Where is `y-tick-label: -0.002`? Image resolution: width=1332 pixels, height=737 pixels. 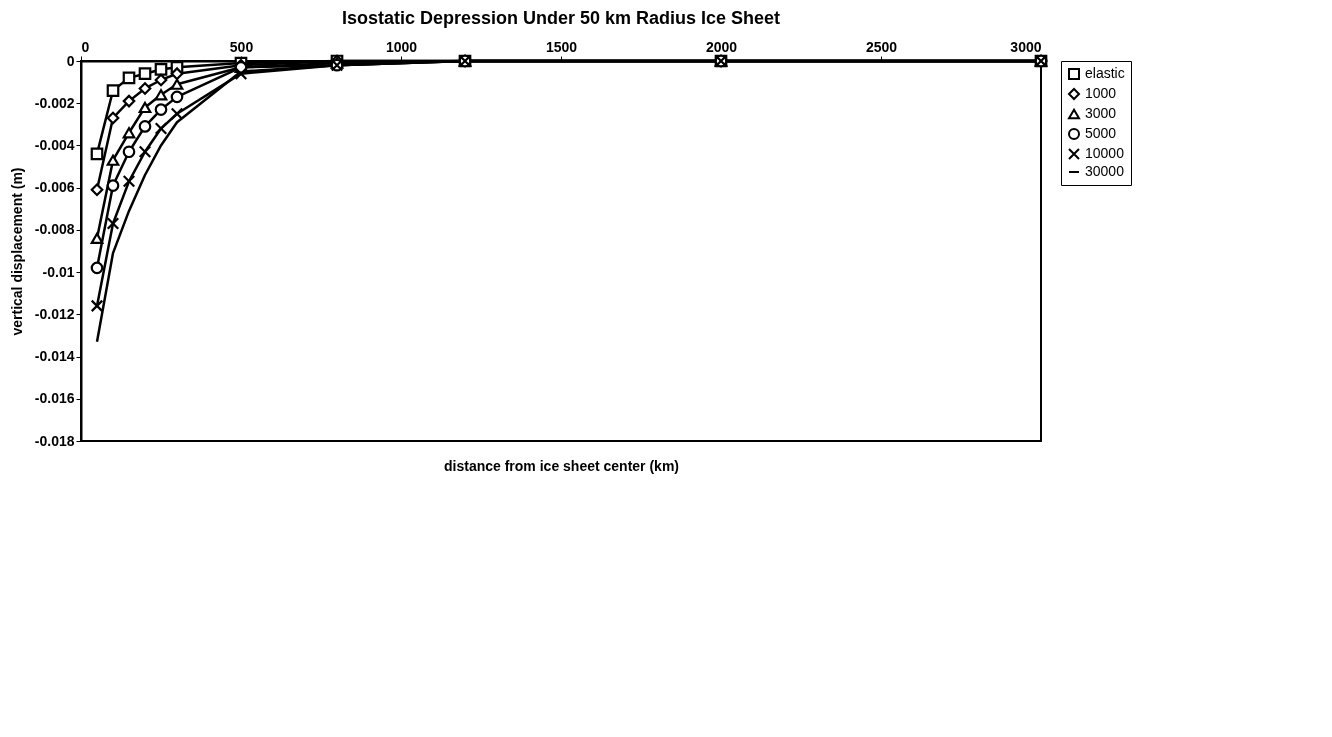 y-tick-label: -0.002 is located at coordinates (54, 102).